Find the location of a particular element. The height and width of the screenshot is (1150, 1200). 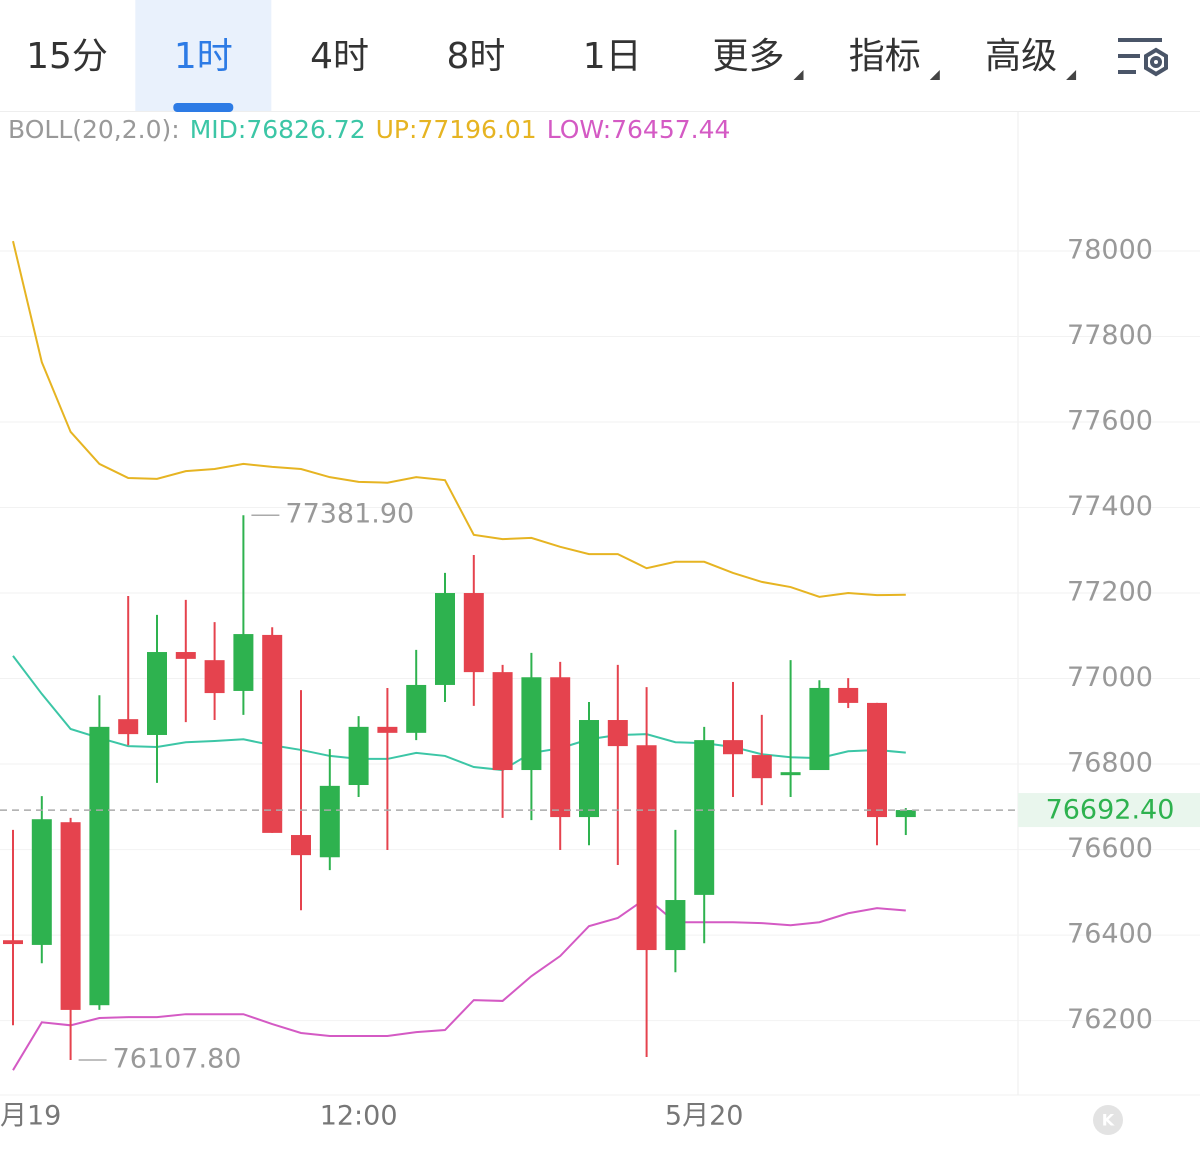

tab-label: 指标 is located at coordinates (885, 56).